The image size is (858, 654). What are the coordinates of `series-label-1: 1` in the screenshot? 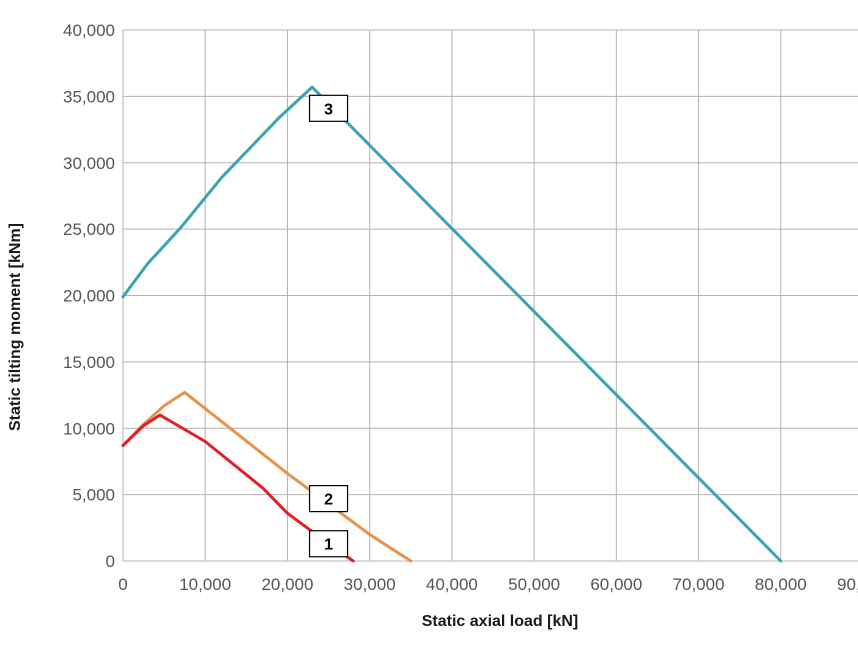 It's located at (328, 544).